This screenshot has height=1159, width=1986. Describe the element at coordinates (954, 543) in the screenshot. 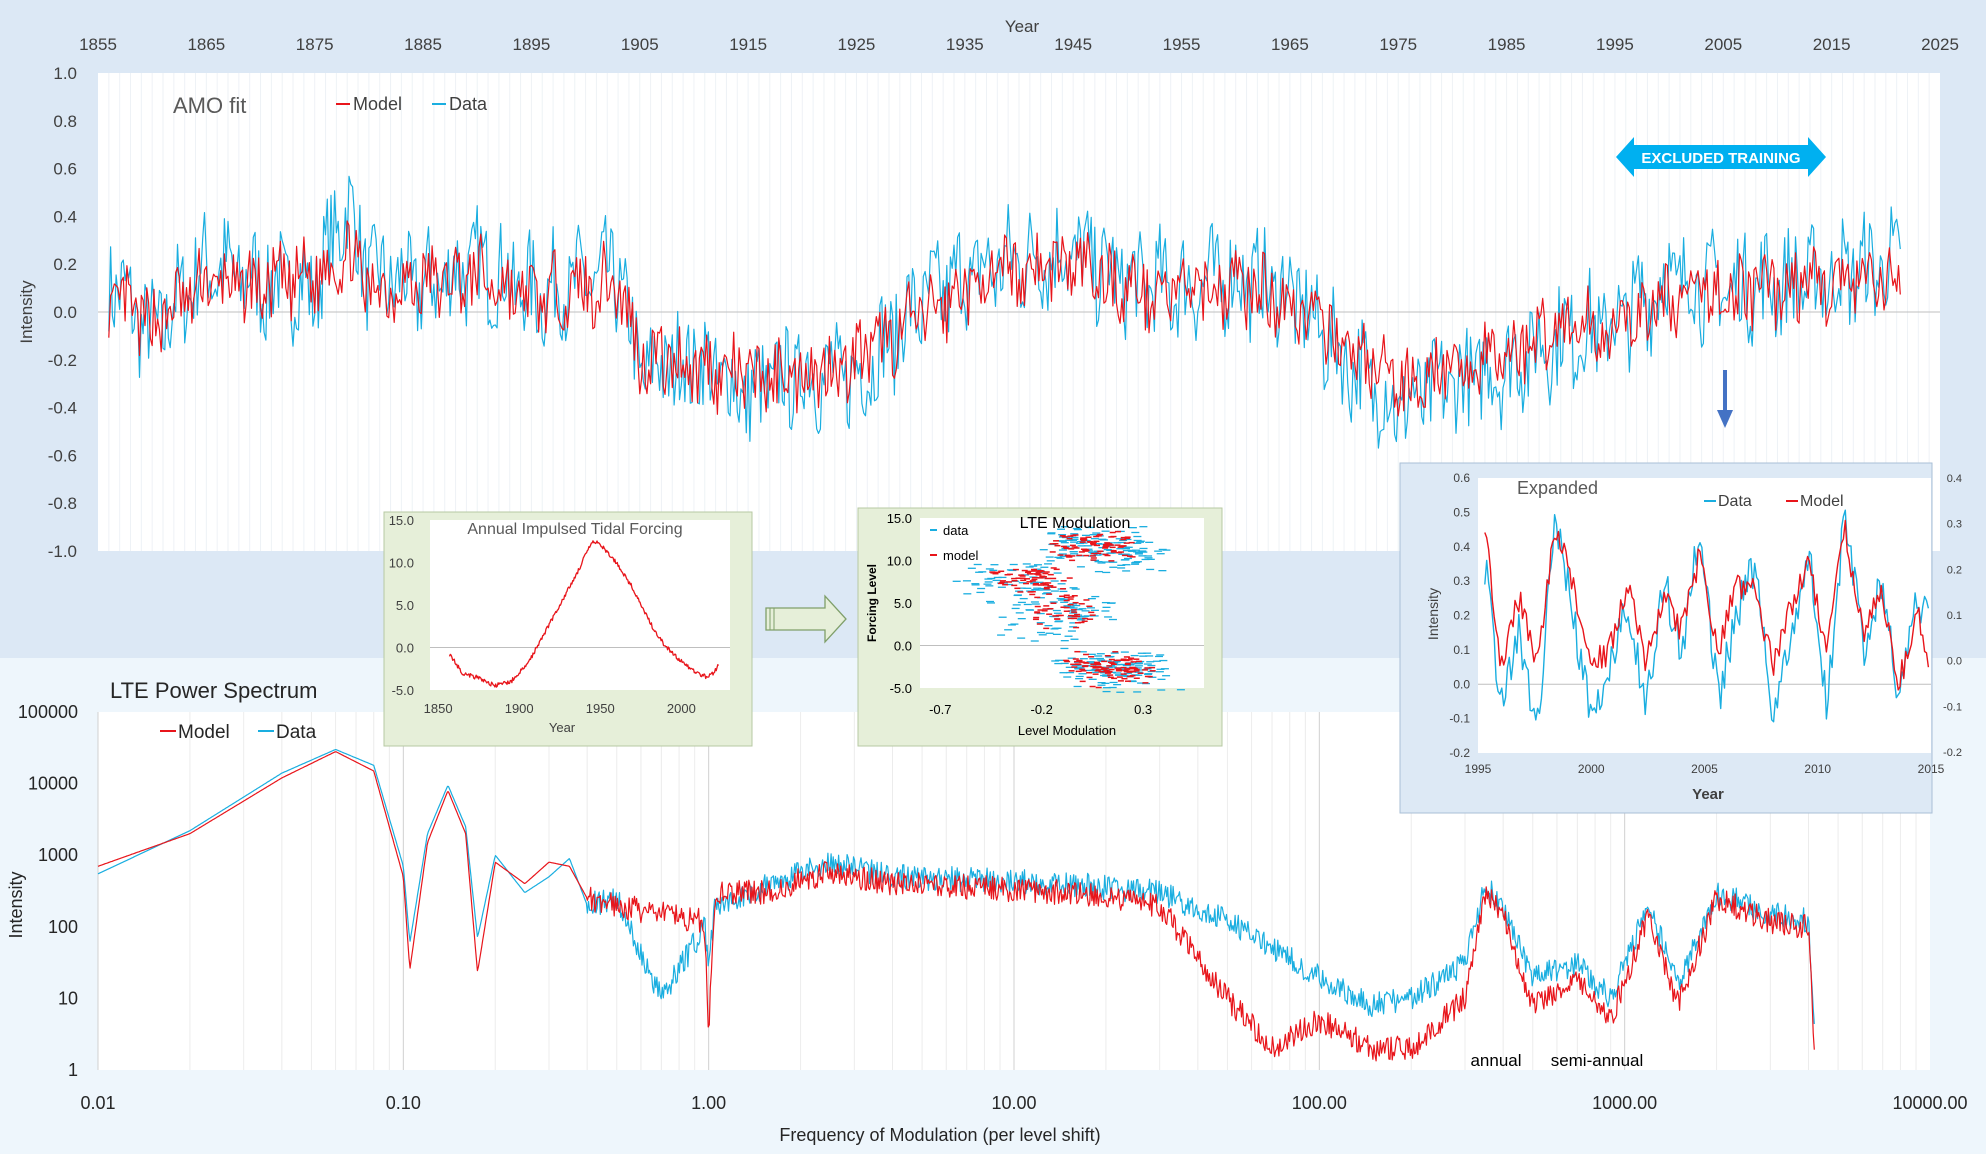

I see `lte-legend: data model` at that location.